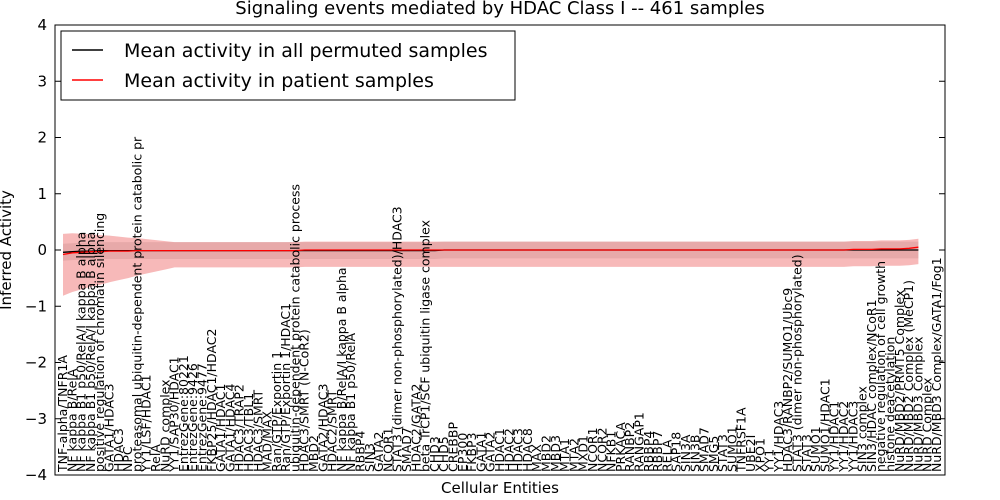 The width and height of the screenshot is (1000, 500). Describe the element at coordinates (936, 364) in the screenshot. I see `x-tick-label: NuRD/MBD3 Complex/GATA1/Fog1` at that location.